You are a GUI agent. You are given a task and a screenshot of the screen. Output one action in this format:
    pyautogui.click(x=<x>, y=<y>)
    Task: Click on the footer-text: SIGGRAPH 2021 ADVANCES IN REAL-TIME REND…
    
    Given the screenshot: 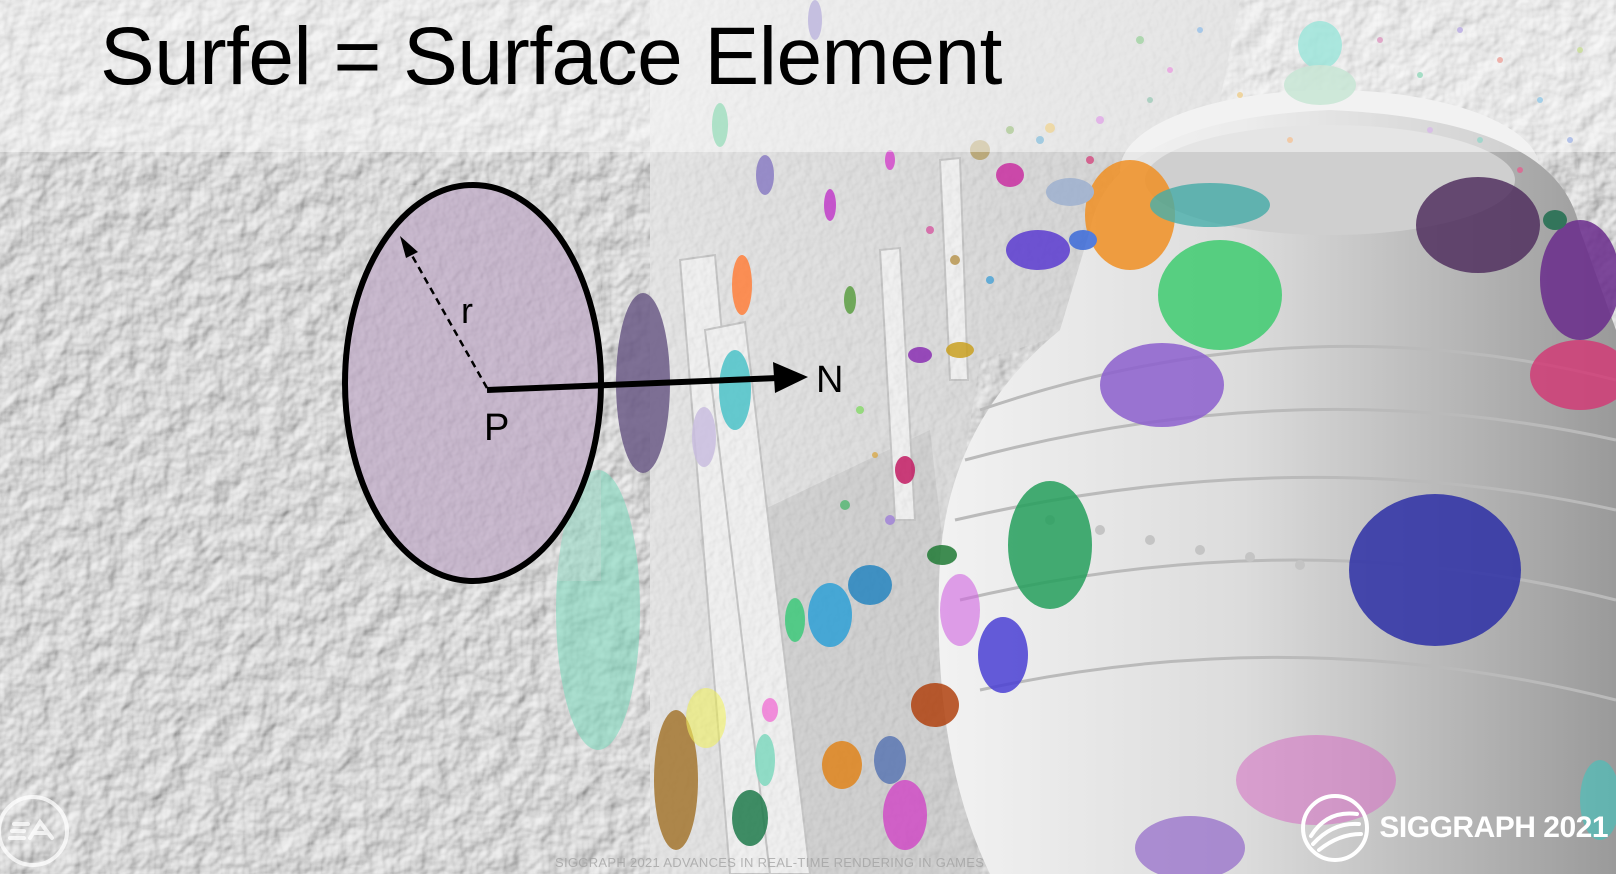 What is the action you would take?
    pyautogui.click(x=770, y=862)
    